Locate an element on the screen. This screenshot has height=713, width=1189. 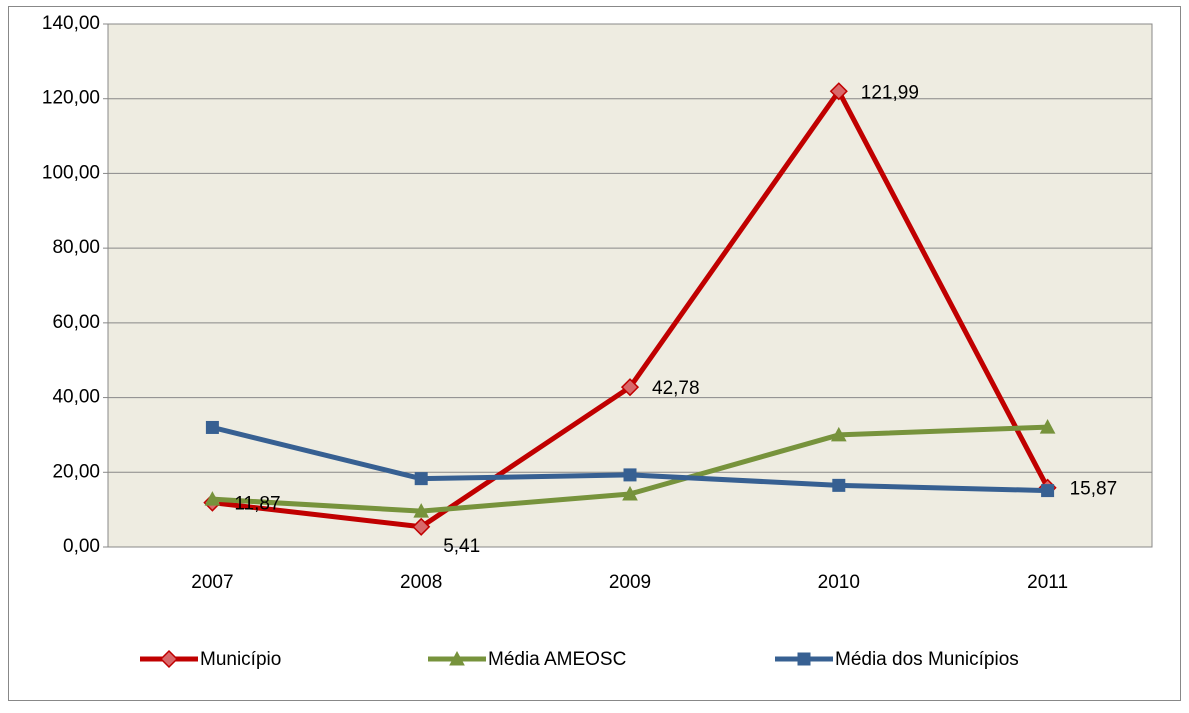
y-tick-label: 120,00 is located at coordinates (71, 98).